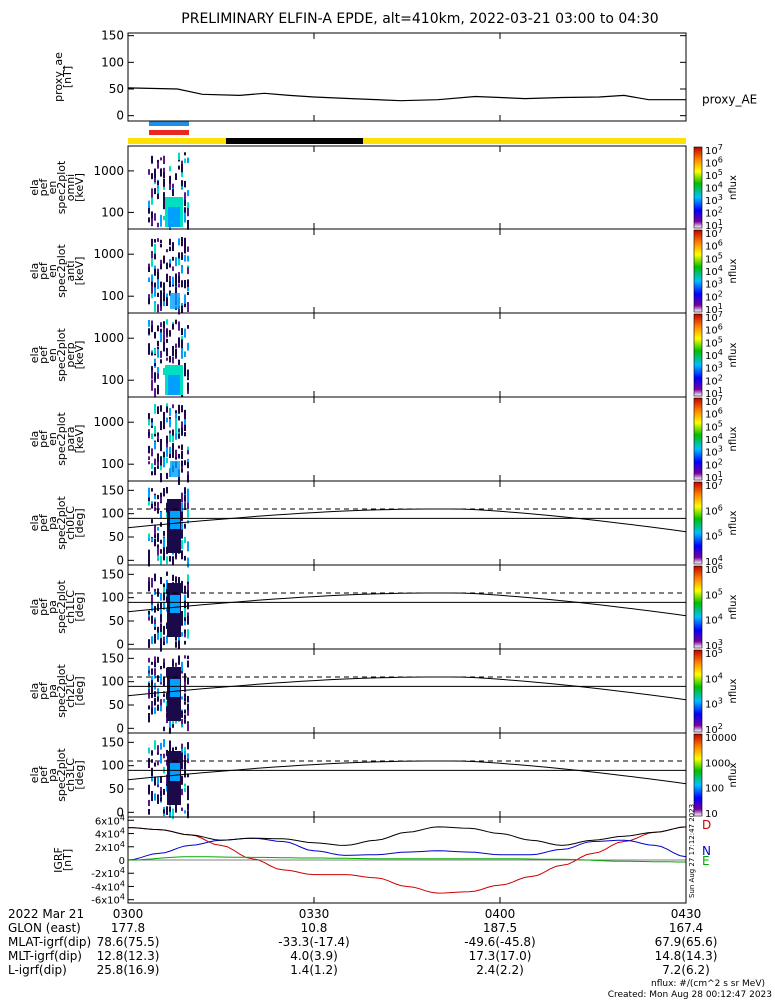 This screenshot has height=1000, width=775. What do you see at coordinates (70, 270) in the screenshot?
I see `ylabel-anti-4: anti` at bounding box center [70, 270].